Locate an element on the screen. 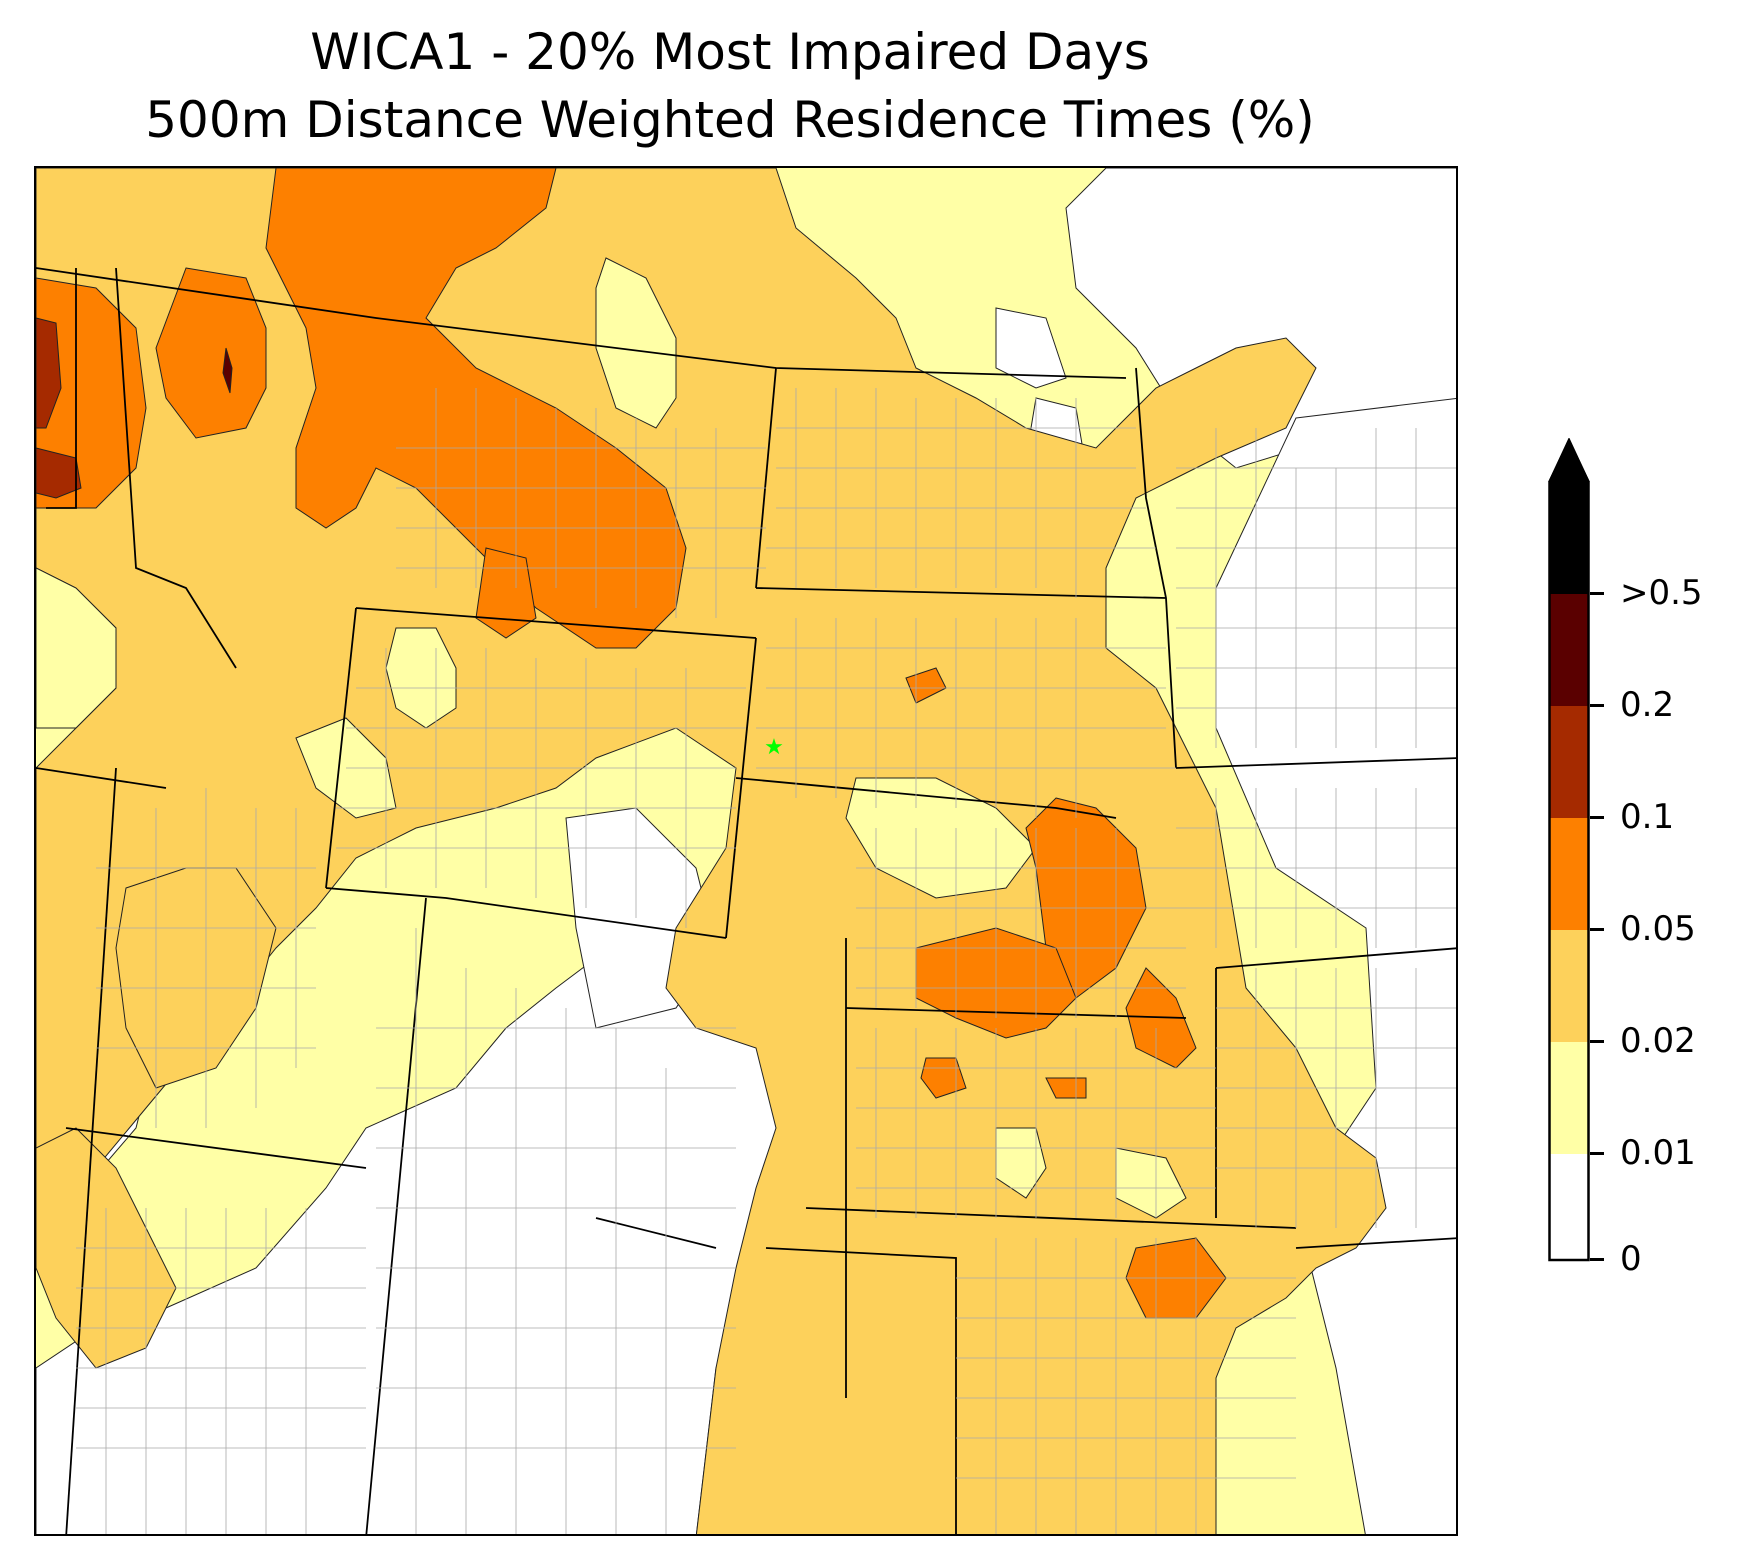  colorbar-label-0: 0 is located at coordinates (1631, 1259).